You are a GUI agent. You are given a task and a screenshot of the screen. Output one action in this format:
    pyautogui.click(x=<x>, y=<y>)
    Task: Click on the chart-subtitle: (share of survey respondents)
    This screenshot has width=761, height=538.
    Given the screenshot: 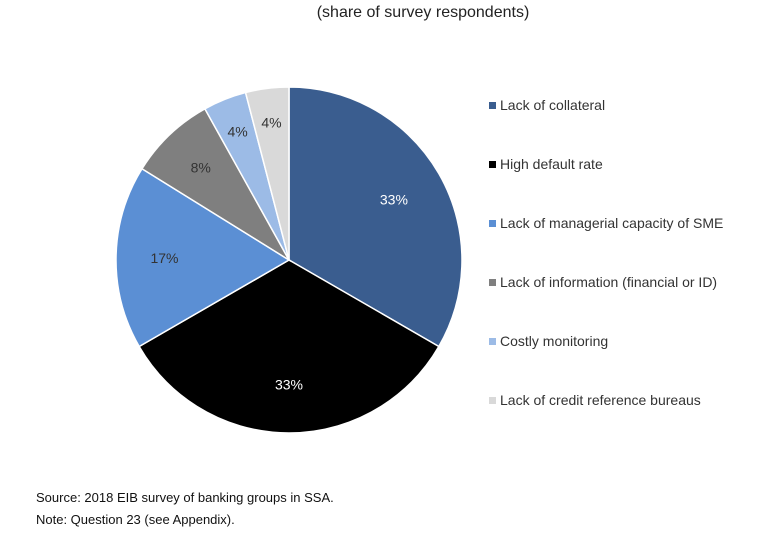 What is the action you would take?
    pyautogui.click(x=423, y=12)
    